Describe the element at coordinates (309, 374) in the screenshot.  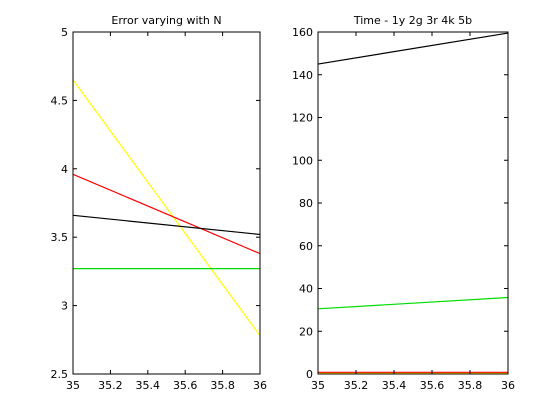
I see `y-tick-label: 0` at that location.